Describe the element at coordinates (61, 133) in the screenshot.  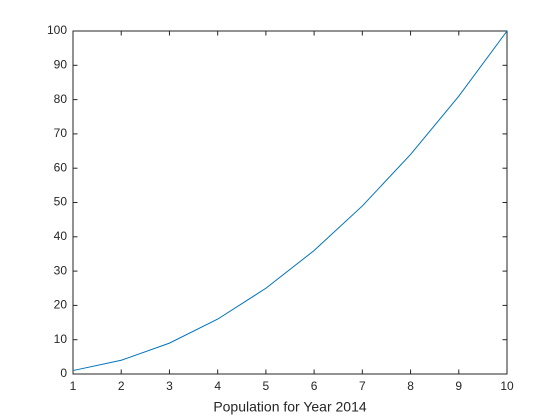
I see `y-tick-label: 70` at that location.